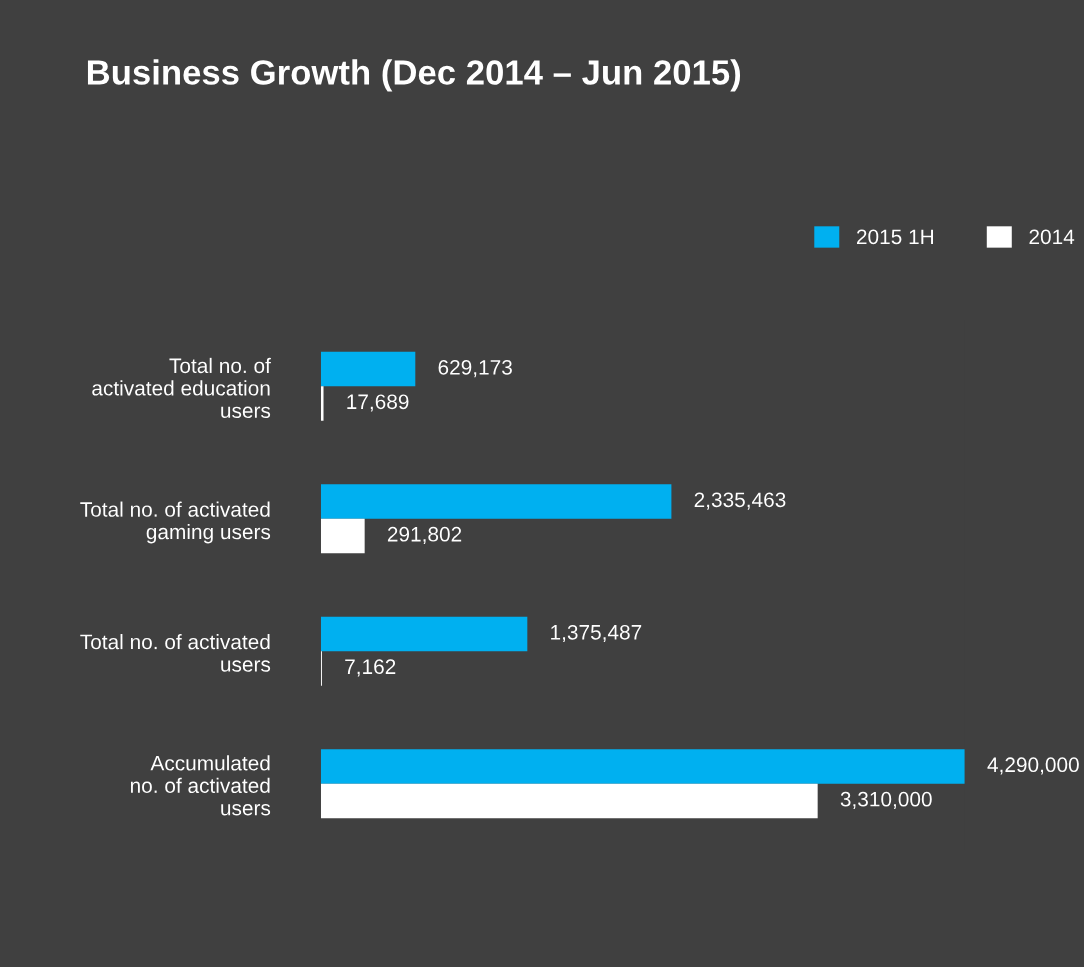 The height and width of the screenshot is (967, 1084). I want to click on data-label: 1,375,487, so click(596, 633).